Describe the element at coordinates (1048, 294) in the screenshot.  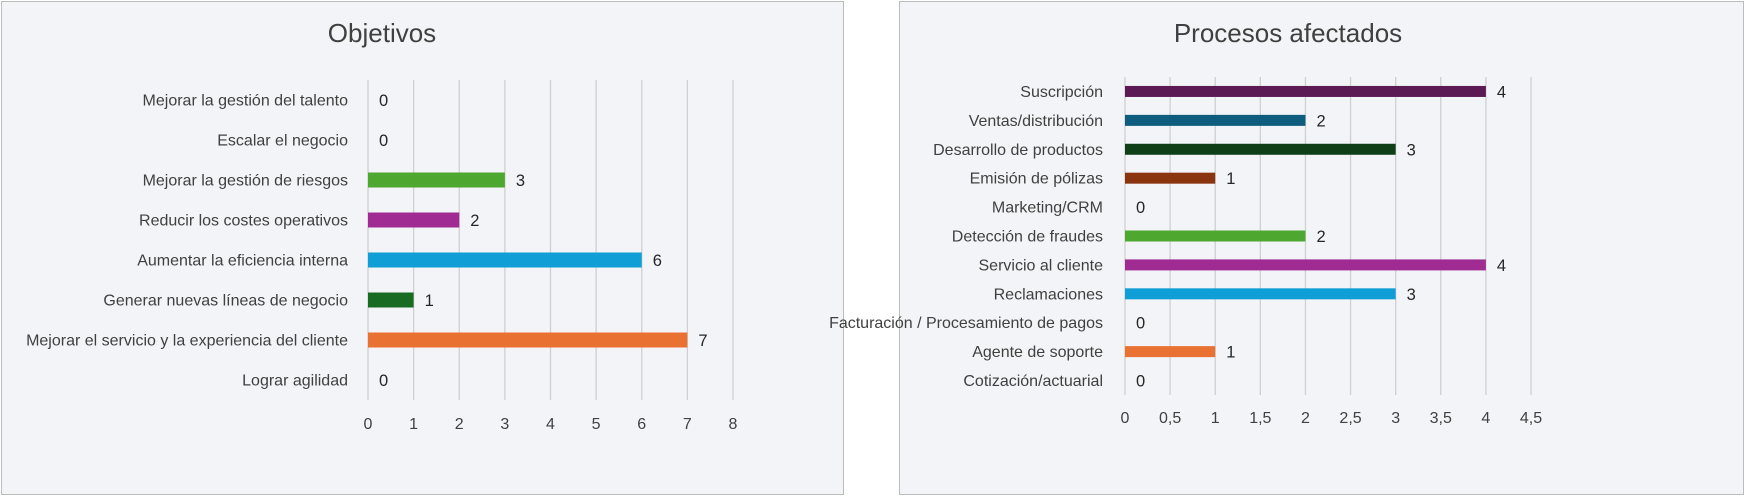
I see `category-label: Reclamaciones` at that location.